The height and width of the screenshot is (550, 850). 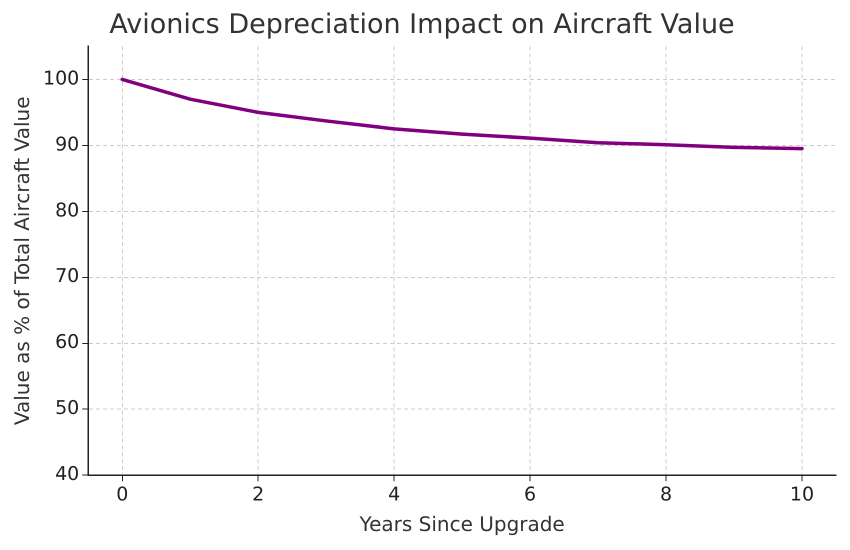 I want to click on x-axis-title: Years Since Upgrade, so click(x=461, y=524).